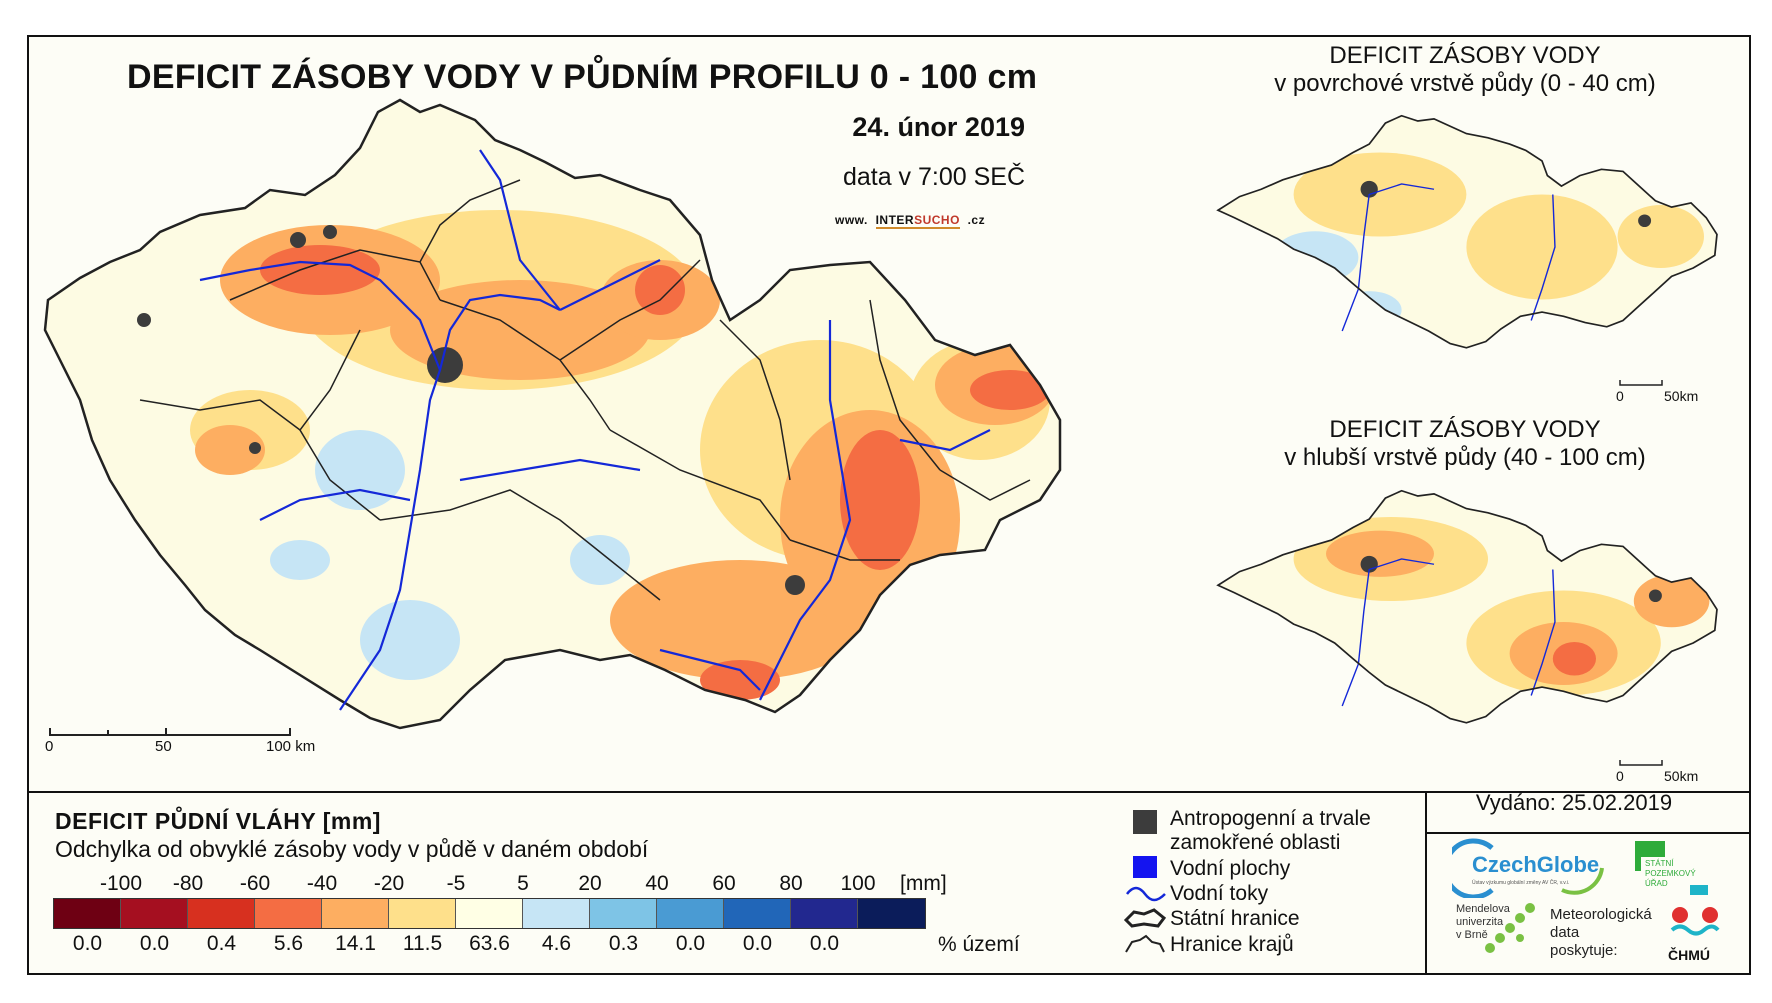  I want to click on czechglobe-name: CzechGlobe, so click(1536, 864).